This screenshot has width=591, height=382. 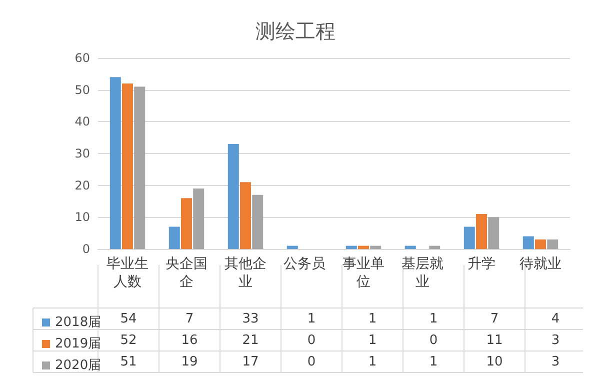 I want to click on x-tick-label: 事业单位, so click(x=363, y=273).